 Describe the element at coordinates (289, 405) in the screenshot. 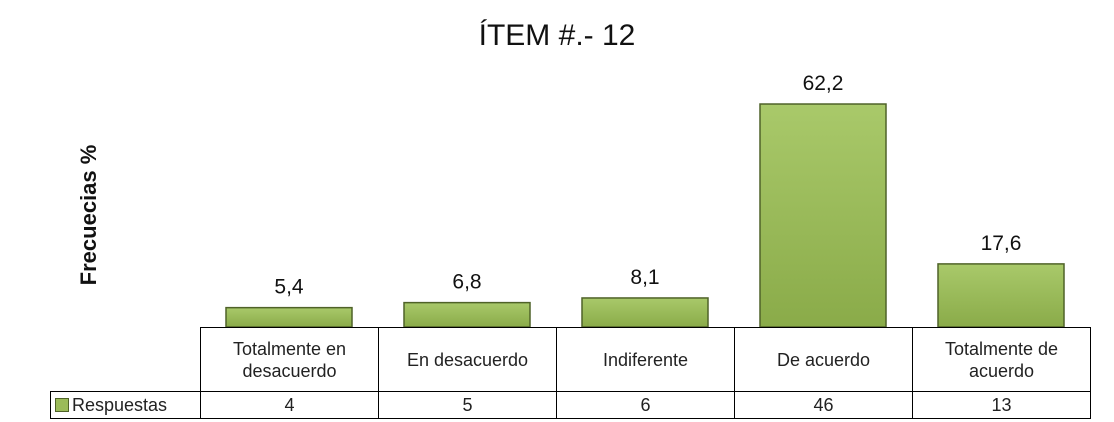

I see `table-value: 4` at that location.